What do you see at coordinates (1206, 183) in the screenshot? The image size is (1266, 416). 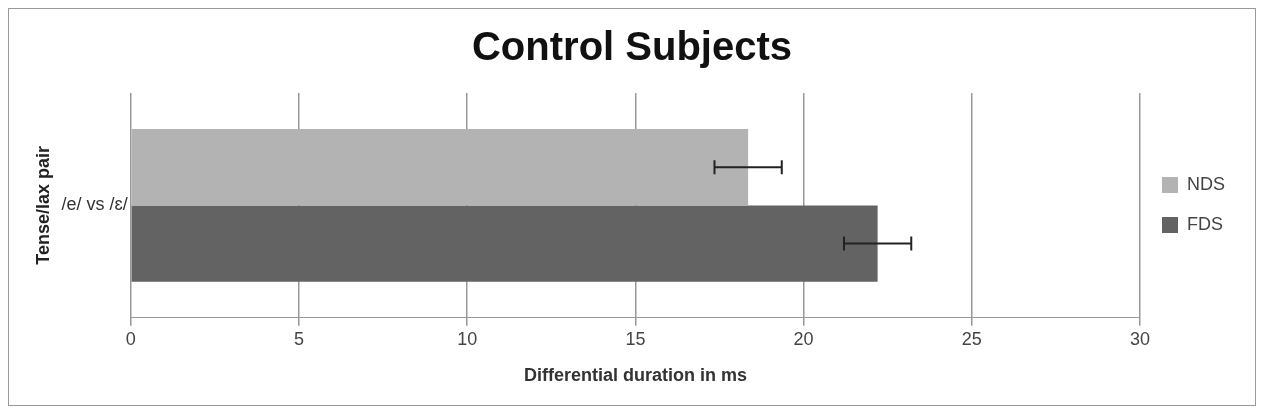 I see `legend-label: NDS` at bounding box center [1206, 183].